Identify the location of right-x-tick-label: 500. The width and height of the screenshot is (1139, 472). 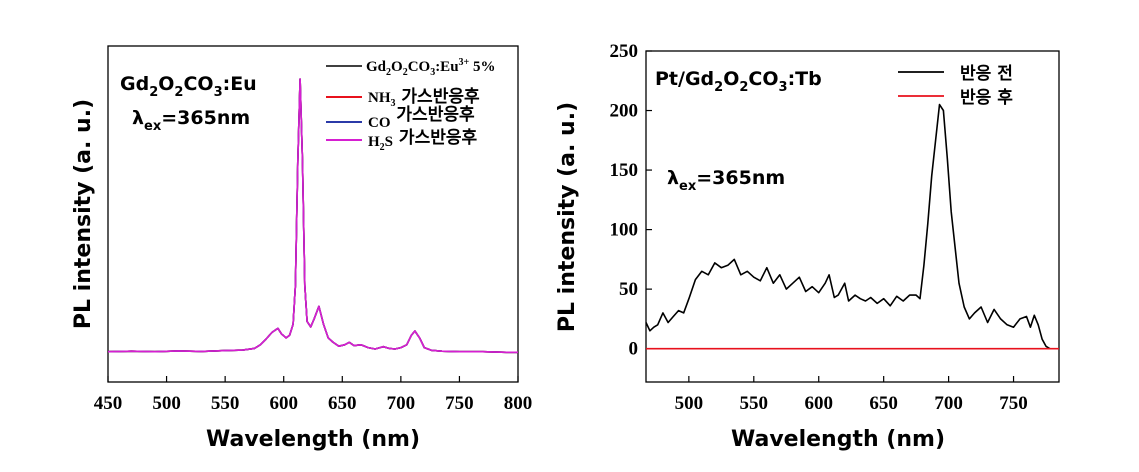
(689, 403).